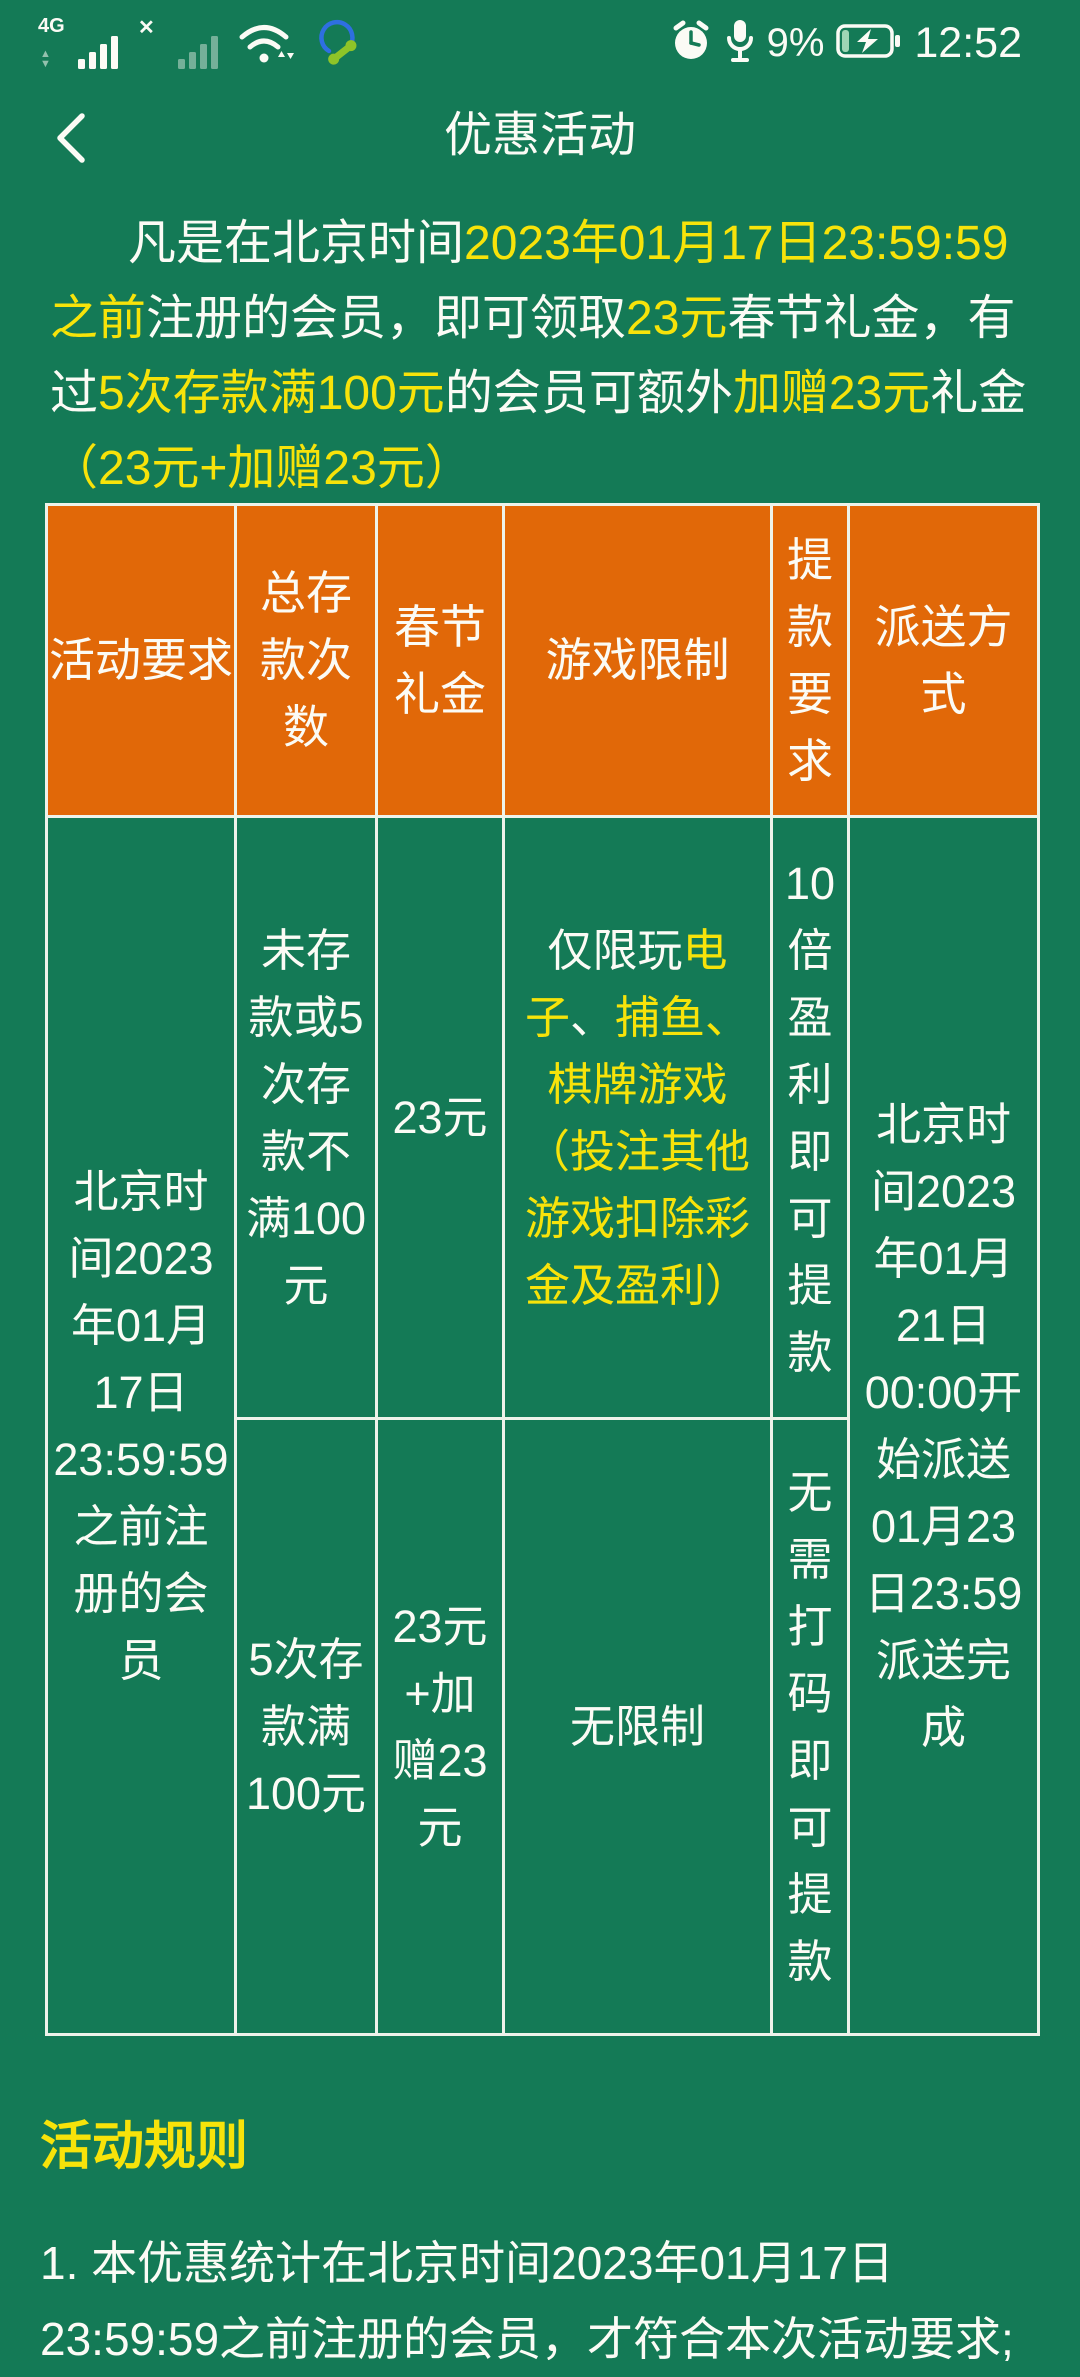 This screenshot has height=2377, width=1080. Describe the element at coordinates (337, 43) in the screenshot. I see `wifi-calling-icon` at that location.